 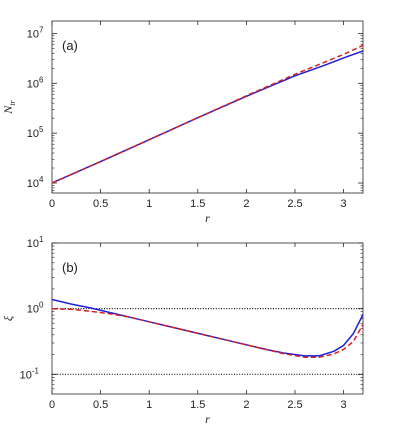 I want to click on y-tick-label: 10⁴, so click(x=35, y=182).